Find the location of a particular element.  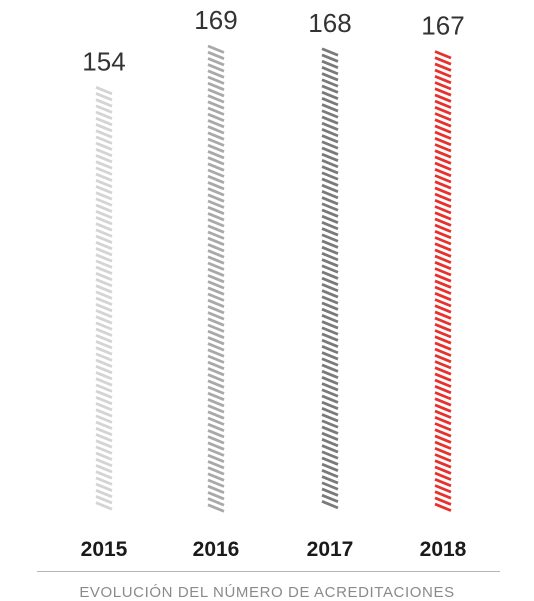

value-label-2016: 169 is located at coordinates (215, 20).